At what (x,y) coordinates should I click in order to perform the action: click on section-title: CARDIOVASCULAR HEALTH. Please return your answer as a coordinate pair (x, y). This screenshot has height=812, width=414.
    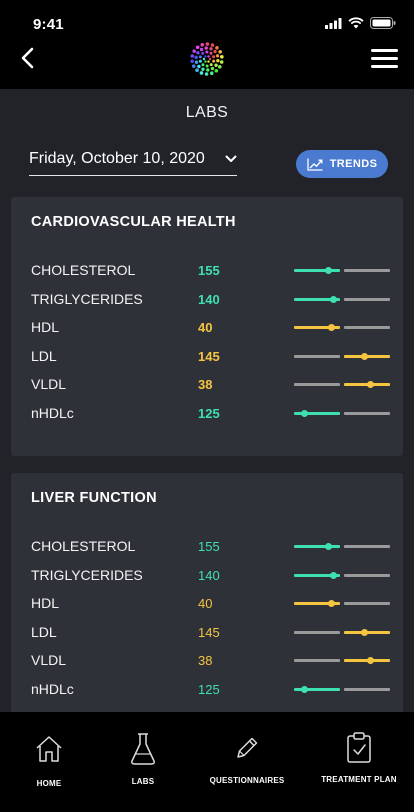
    Looking at the image, I should click on (133, 222).